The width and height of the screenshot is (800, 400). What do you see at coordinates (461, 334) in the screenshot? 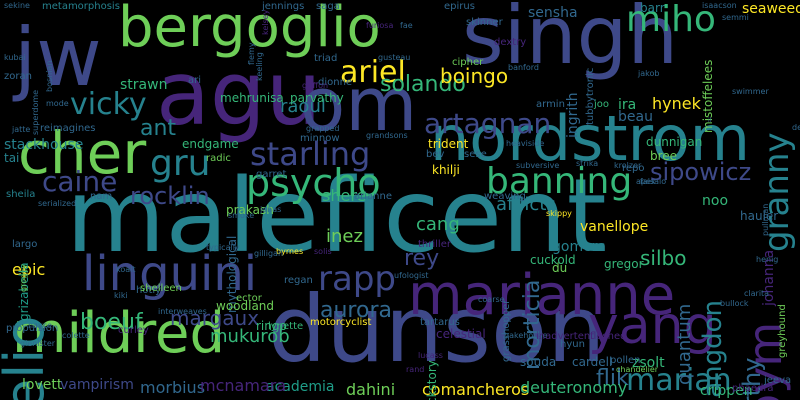
I see `word: celestial` at bounding box center [461, 334].